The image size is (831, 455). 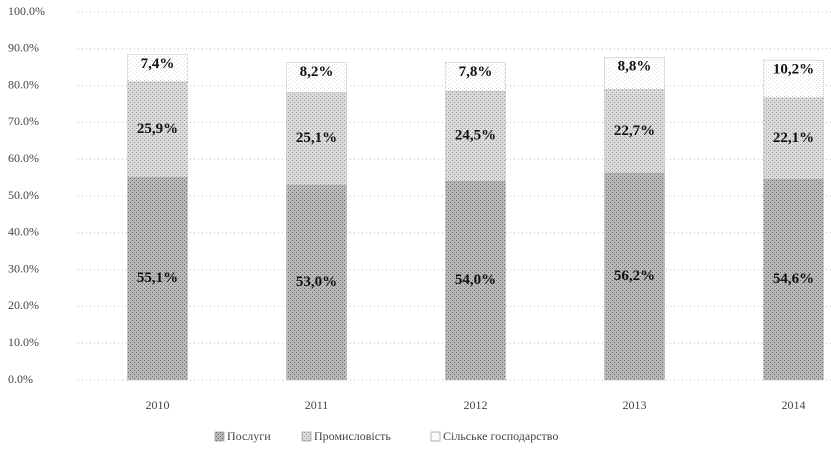 I want to click on data-label: 55,1%, so click(x=157, y=278).